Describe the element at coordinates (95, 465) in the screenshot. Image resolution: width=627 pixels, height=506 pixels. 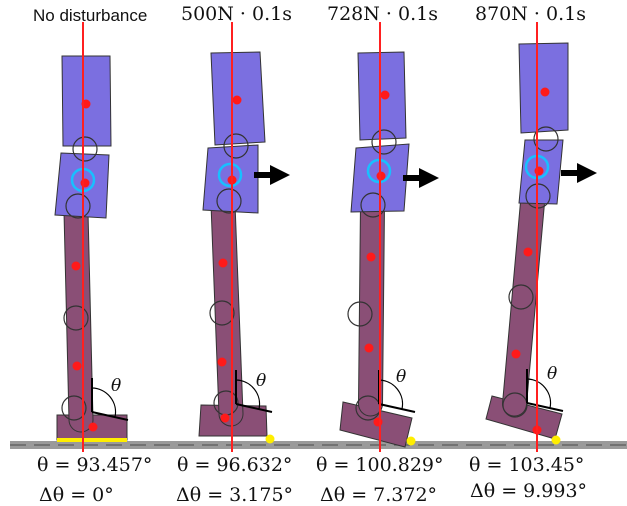
I see `panel-1-theta: θ = 93.457°` at that location.